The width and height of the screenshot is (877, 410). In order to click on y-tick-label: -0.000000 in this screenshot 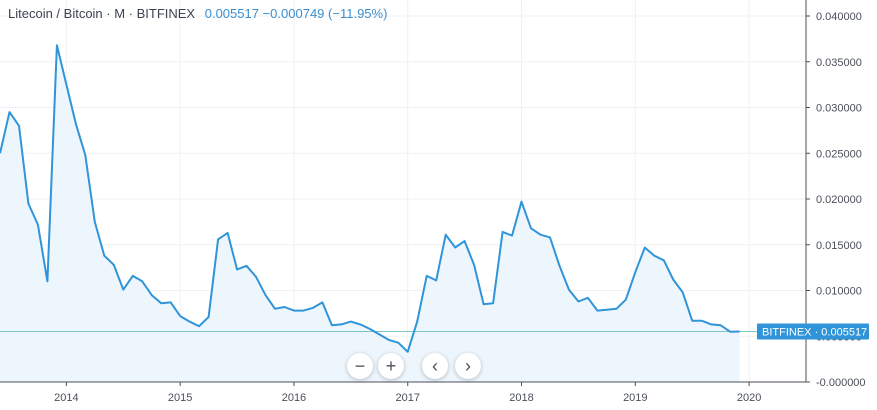, I will do `click(841, 383)`.